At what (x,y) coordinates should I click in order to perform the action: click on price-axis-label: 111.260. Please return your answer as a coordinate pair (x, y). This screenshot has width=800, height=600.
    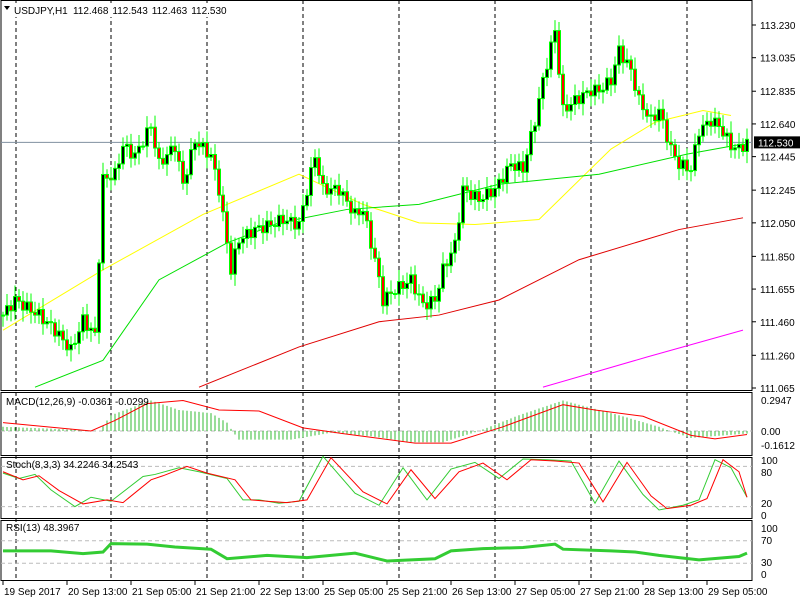
    Looking at the image, I should click on (777, 356).